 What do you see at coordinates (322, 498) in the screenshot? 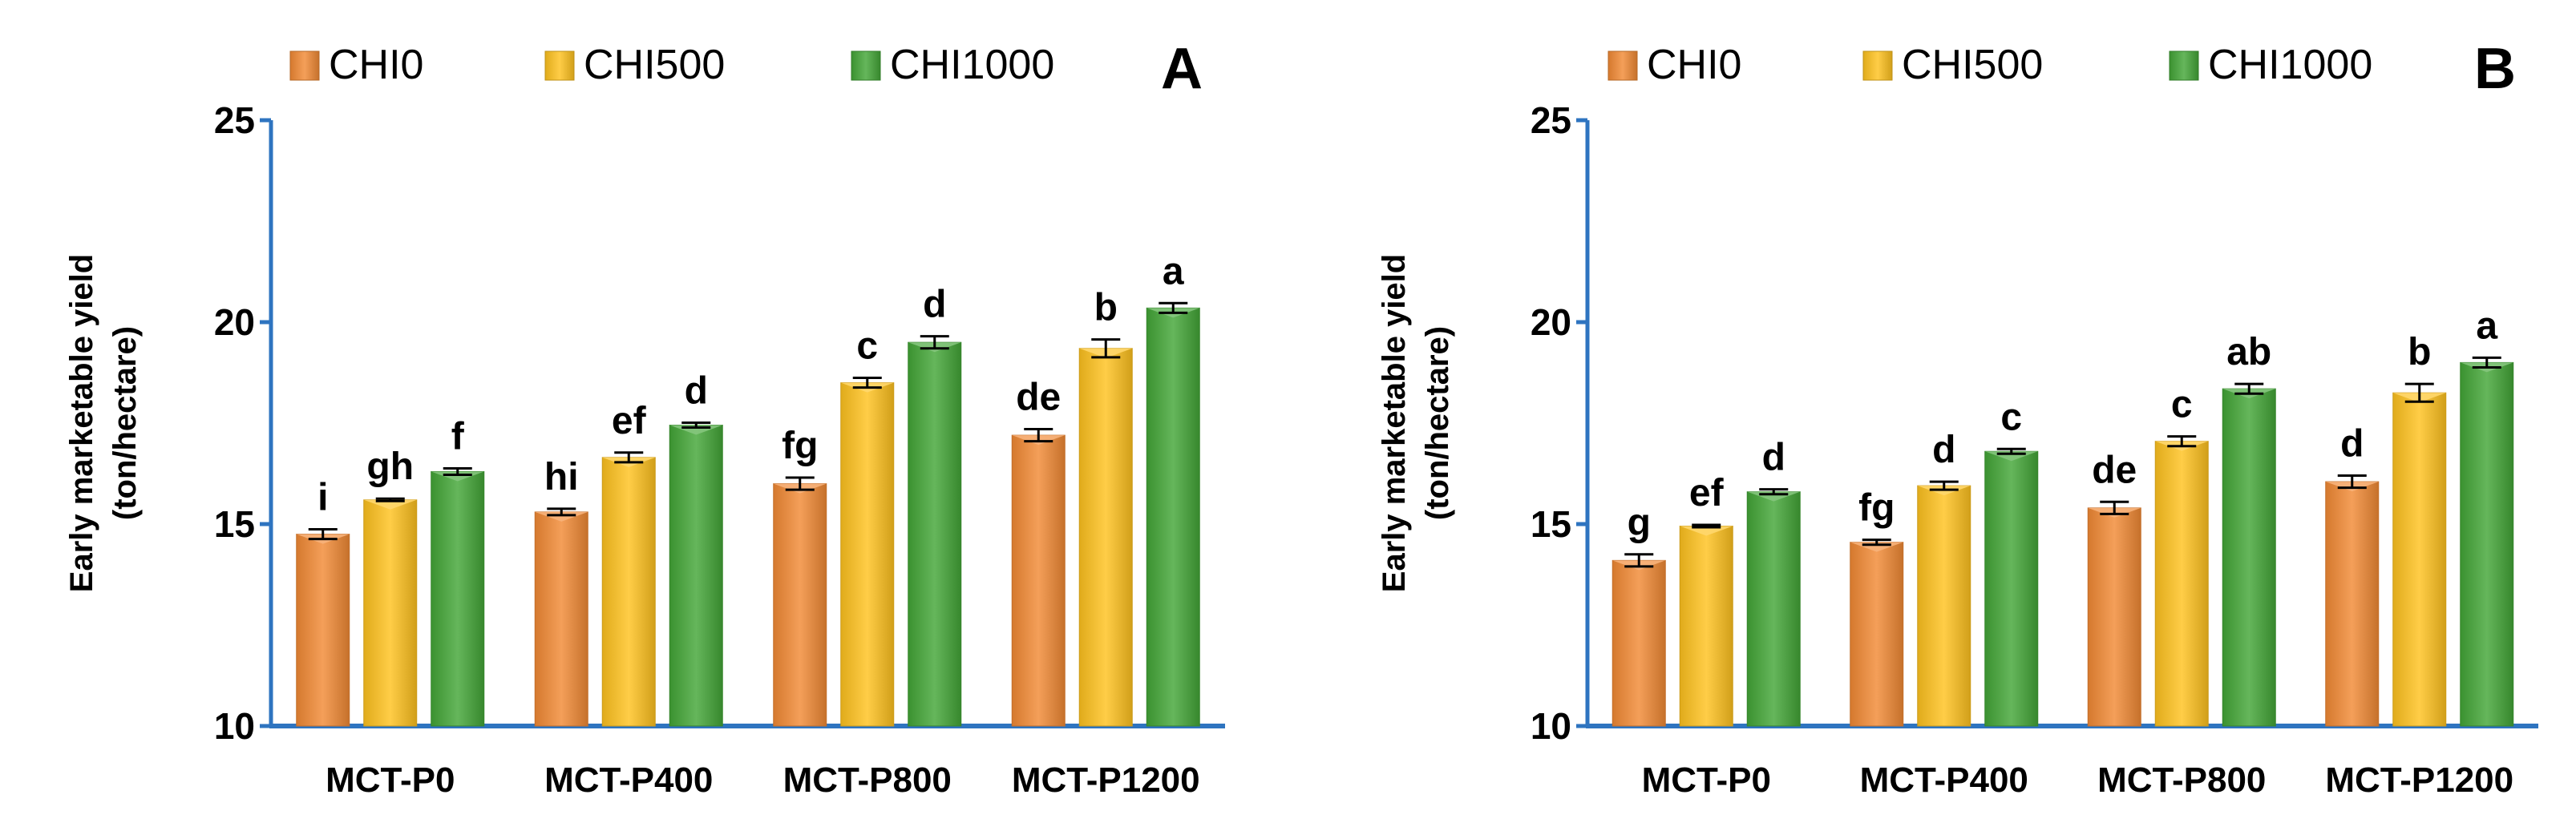
I see `significance-label: i` at bounding box center [322, 498].